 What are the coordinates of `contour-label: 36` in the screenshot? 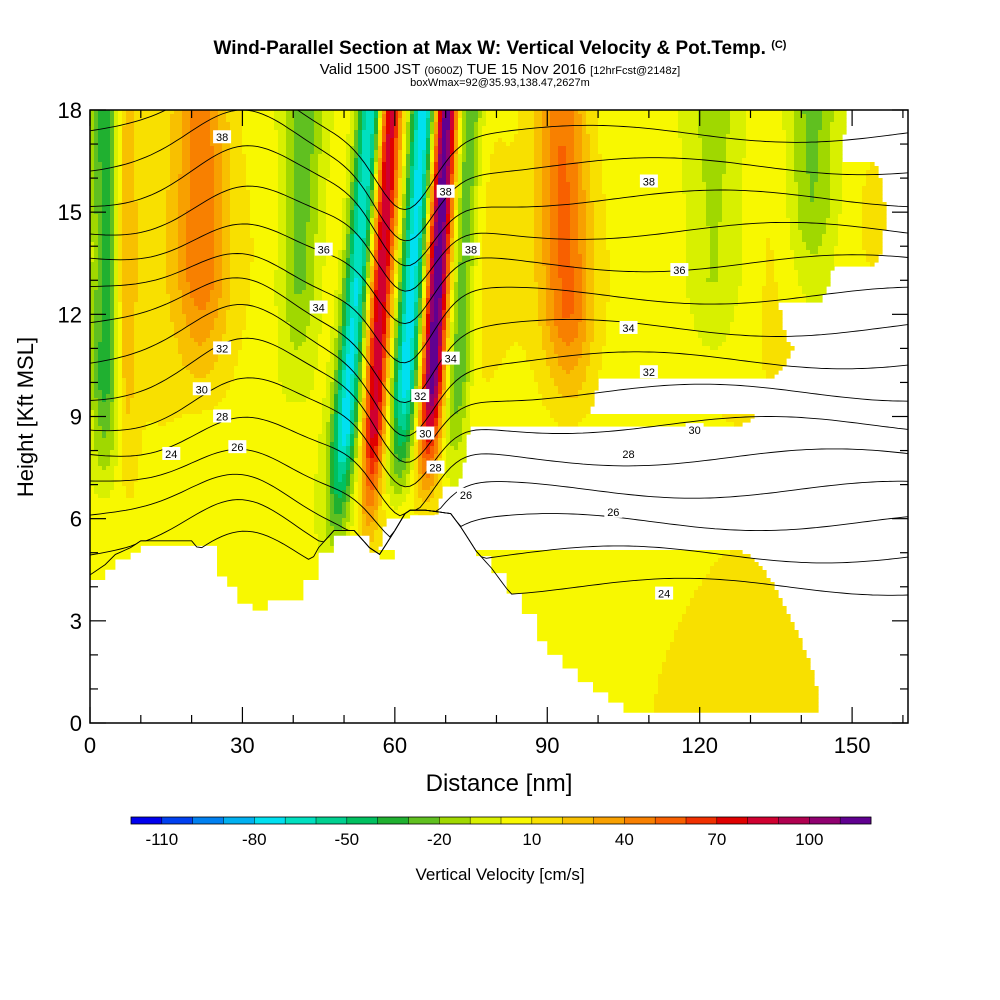 It's located at (323, 249).